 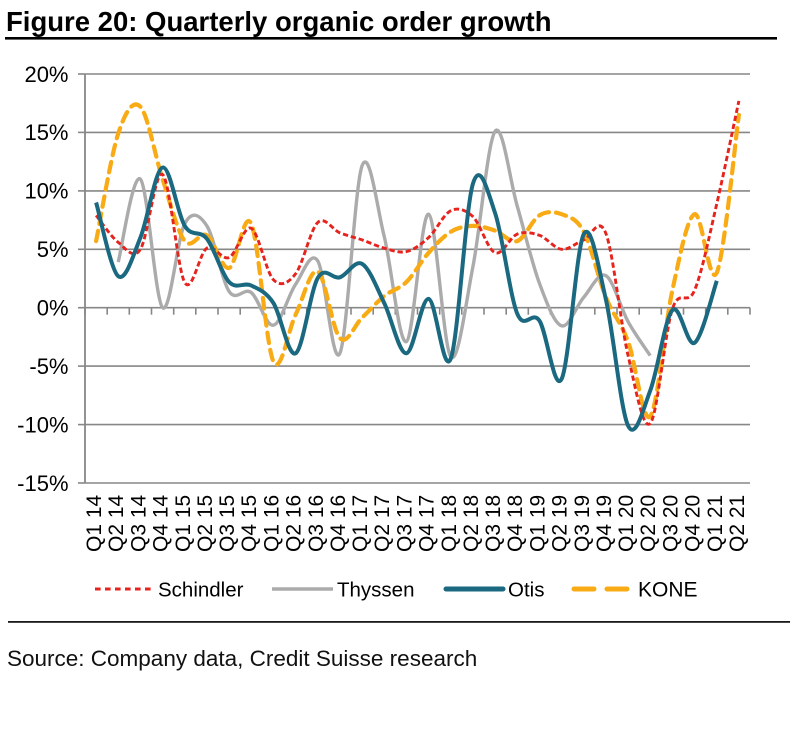 I want to click on svg-text: Q1 18, so click(x=449, y=523).